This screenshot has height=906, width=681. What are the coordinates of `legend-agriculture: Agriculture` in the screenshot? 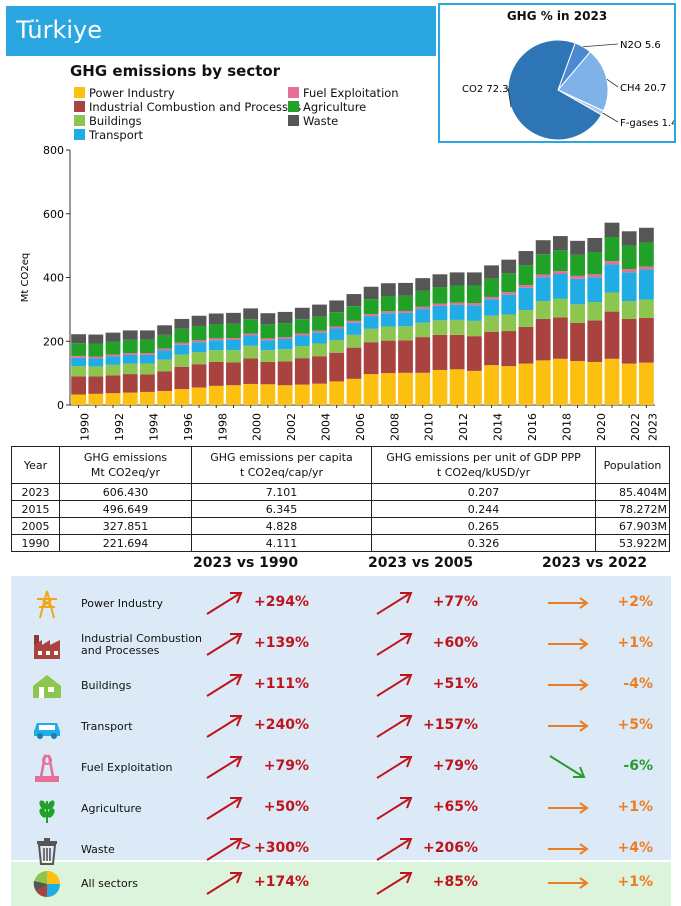 It's located at (327, 107).